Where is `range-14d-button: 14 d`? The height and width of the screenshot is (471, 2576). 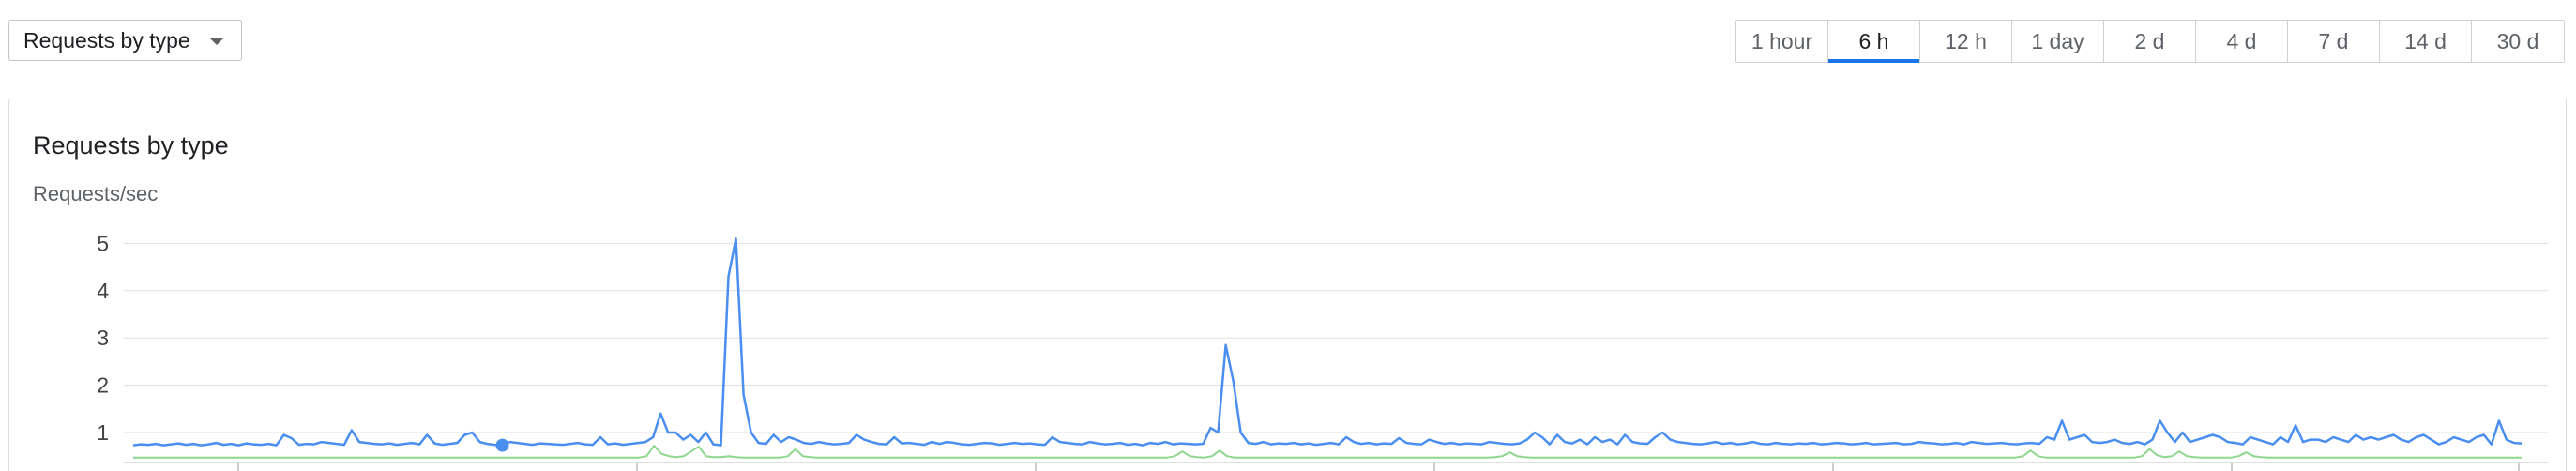
range-14d-button: 14 d is located at coordinates (2426, 41).